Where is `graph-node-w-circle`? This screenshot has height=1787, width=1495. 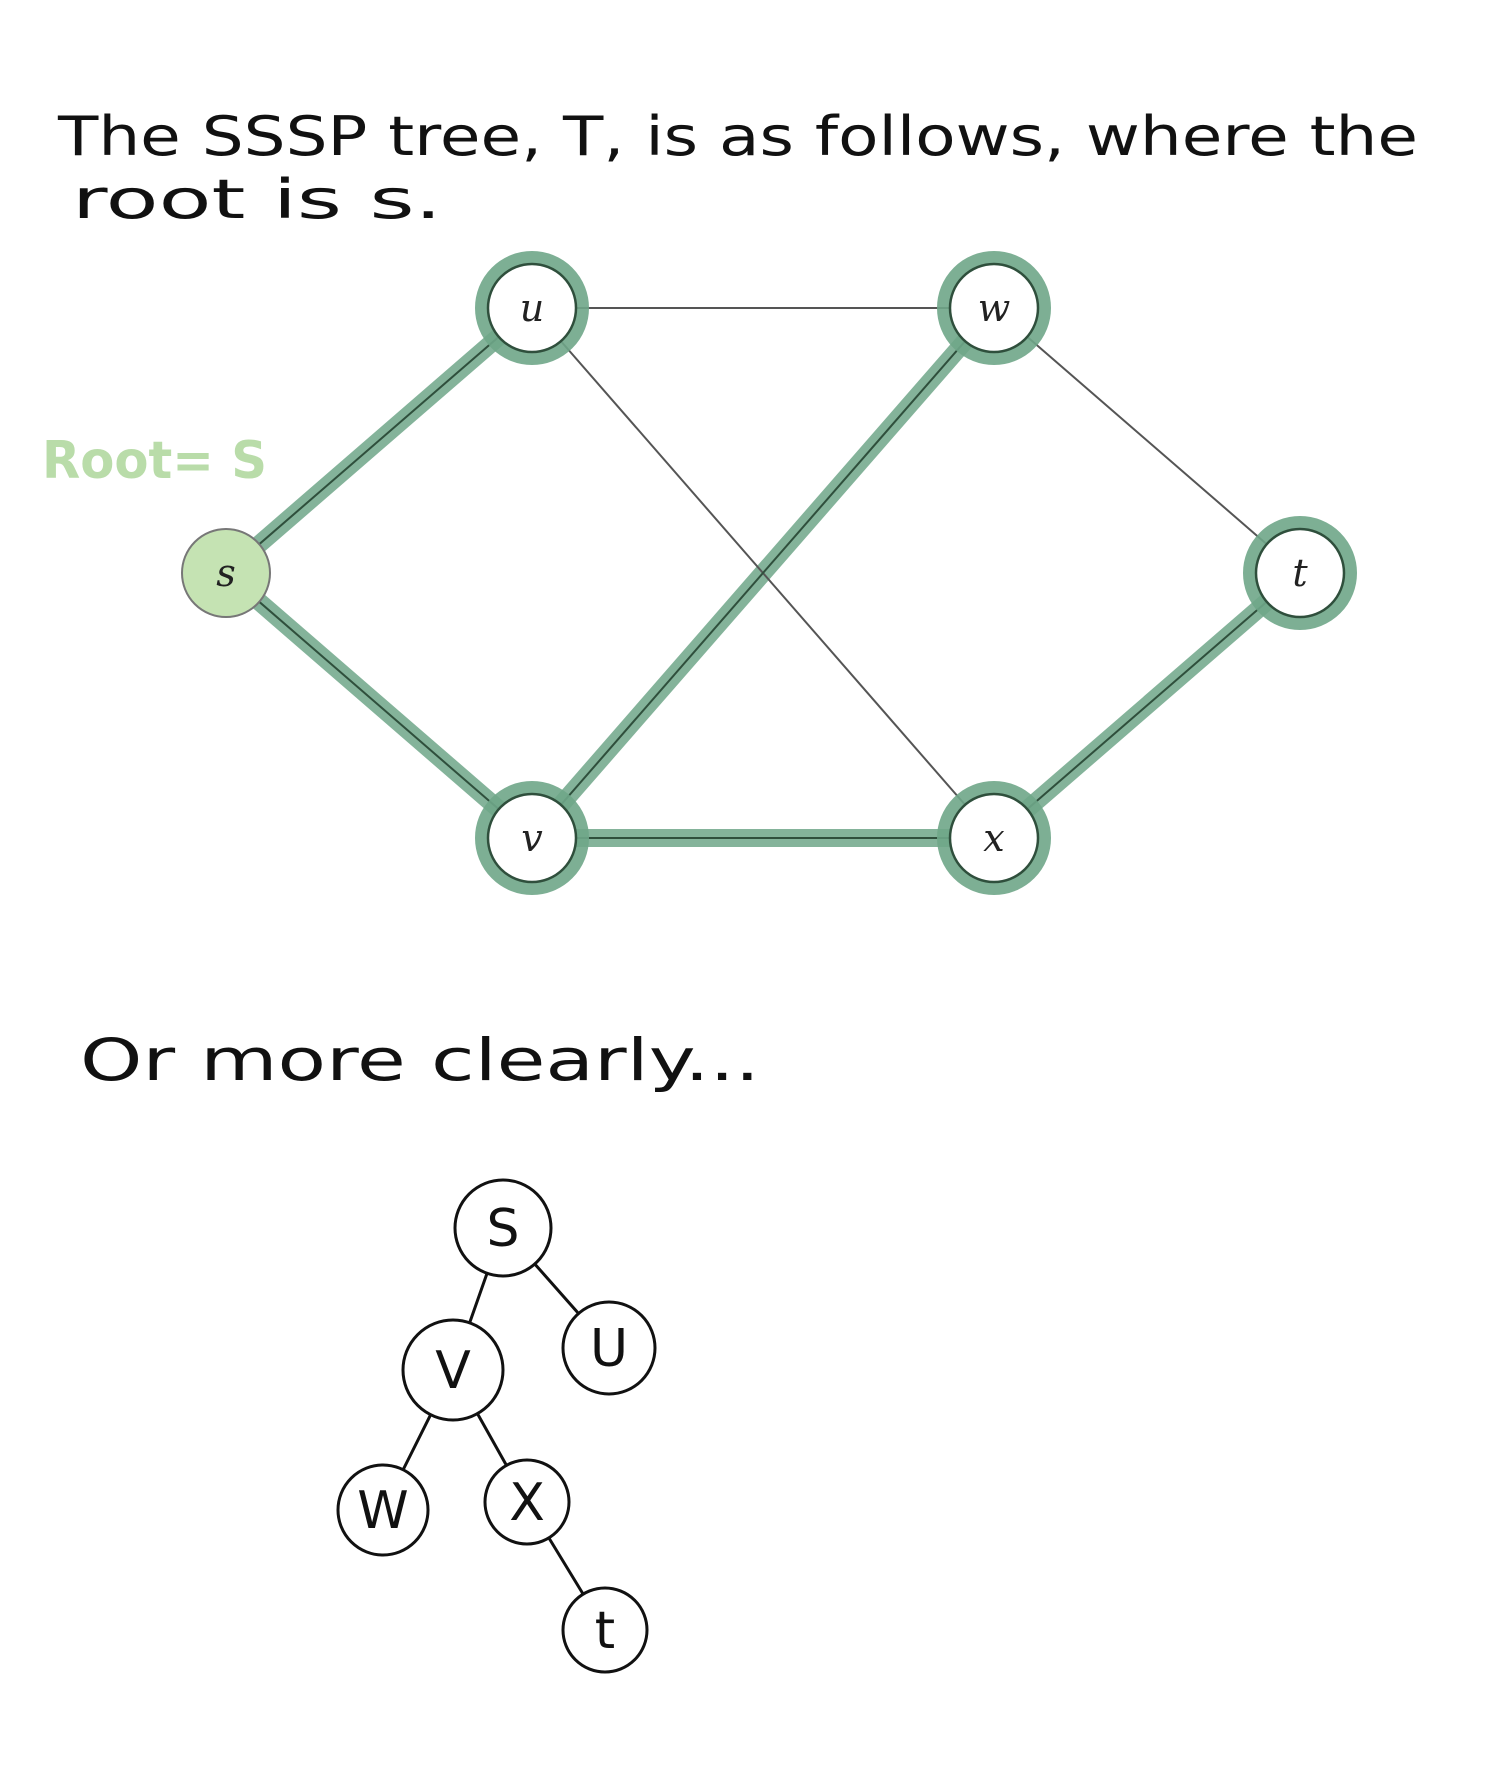 graph-node-w-circle is located at coordinates (994, 308).